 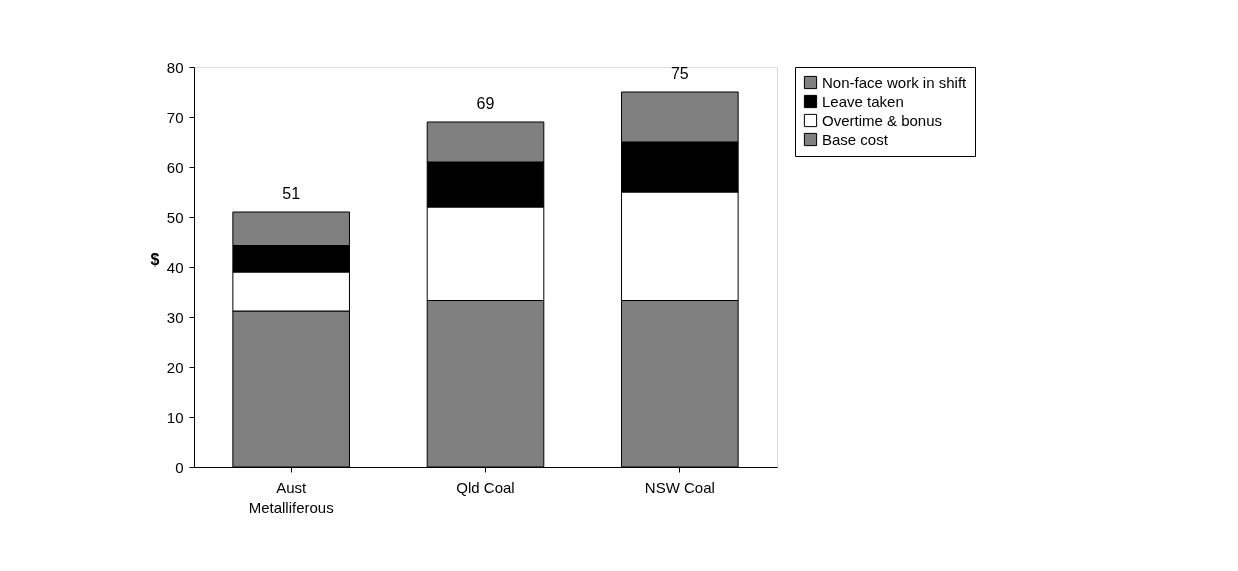 What do you see at coordinates (882, 120) in the screenshot?
I see `legend-label: Overtime & bonus` at bounding box center [882, 120].